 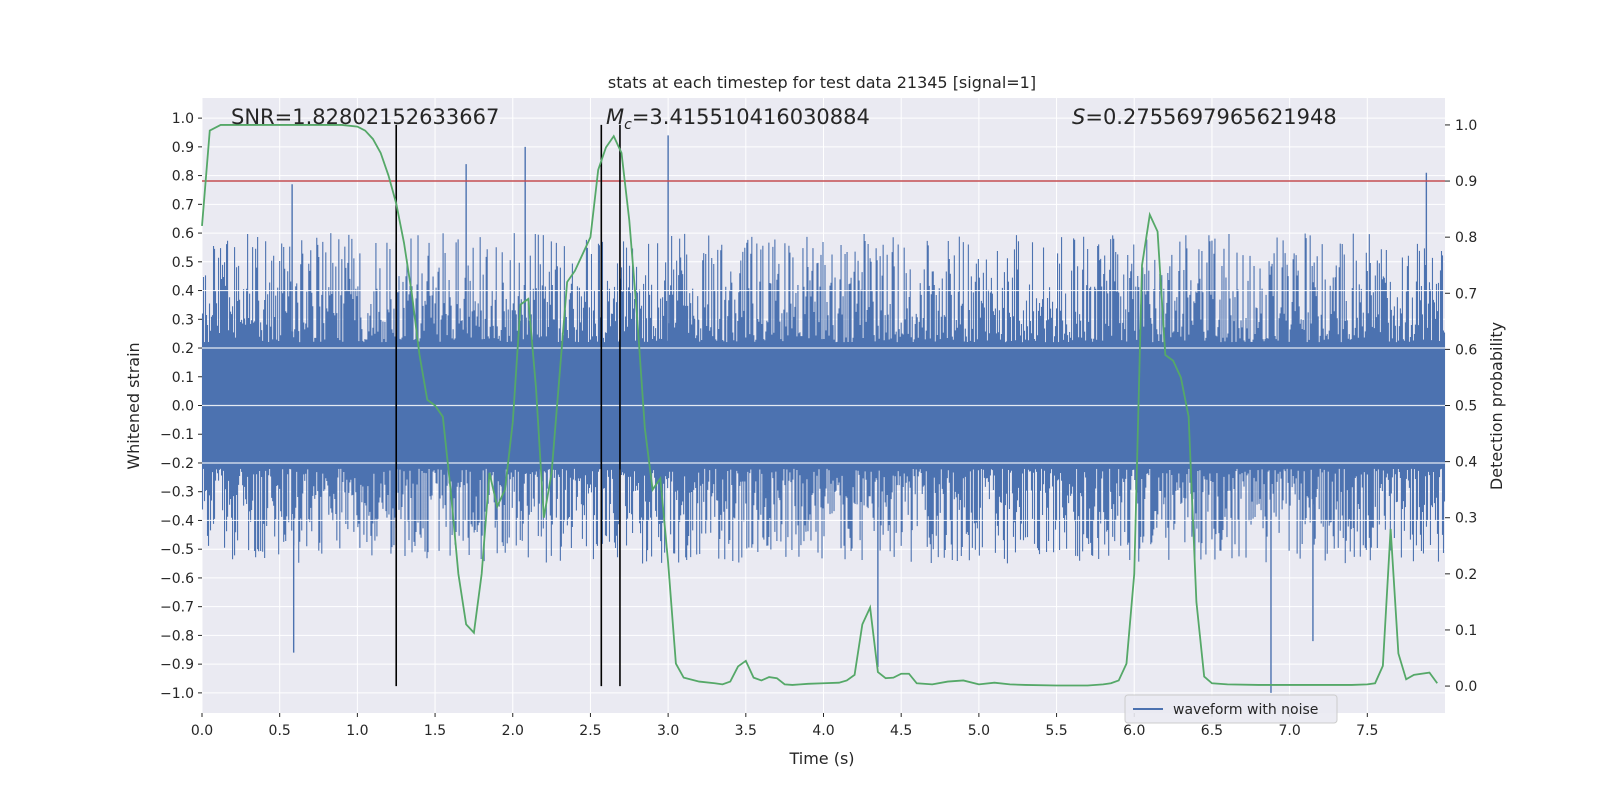 I want to click on left-tick-label: 0.9, so click(x=183, y=148).